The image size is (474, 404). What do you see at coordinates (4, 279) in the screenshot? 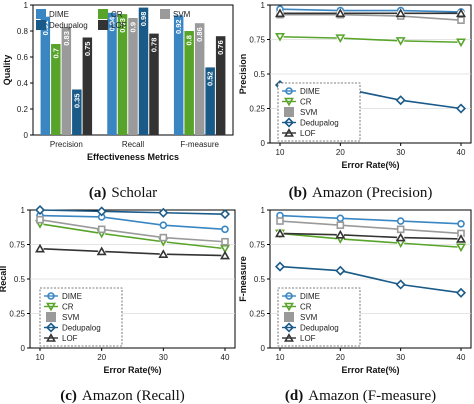
I see `y-axis-label: Recall` at bounding box center [4, 279].